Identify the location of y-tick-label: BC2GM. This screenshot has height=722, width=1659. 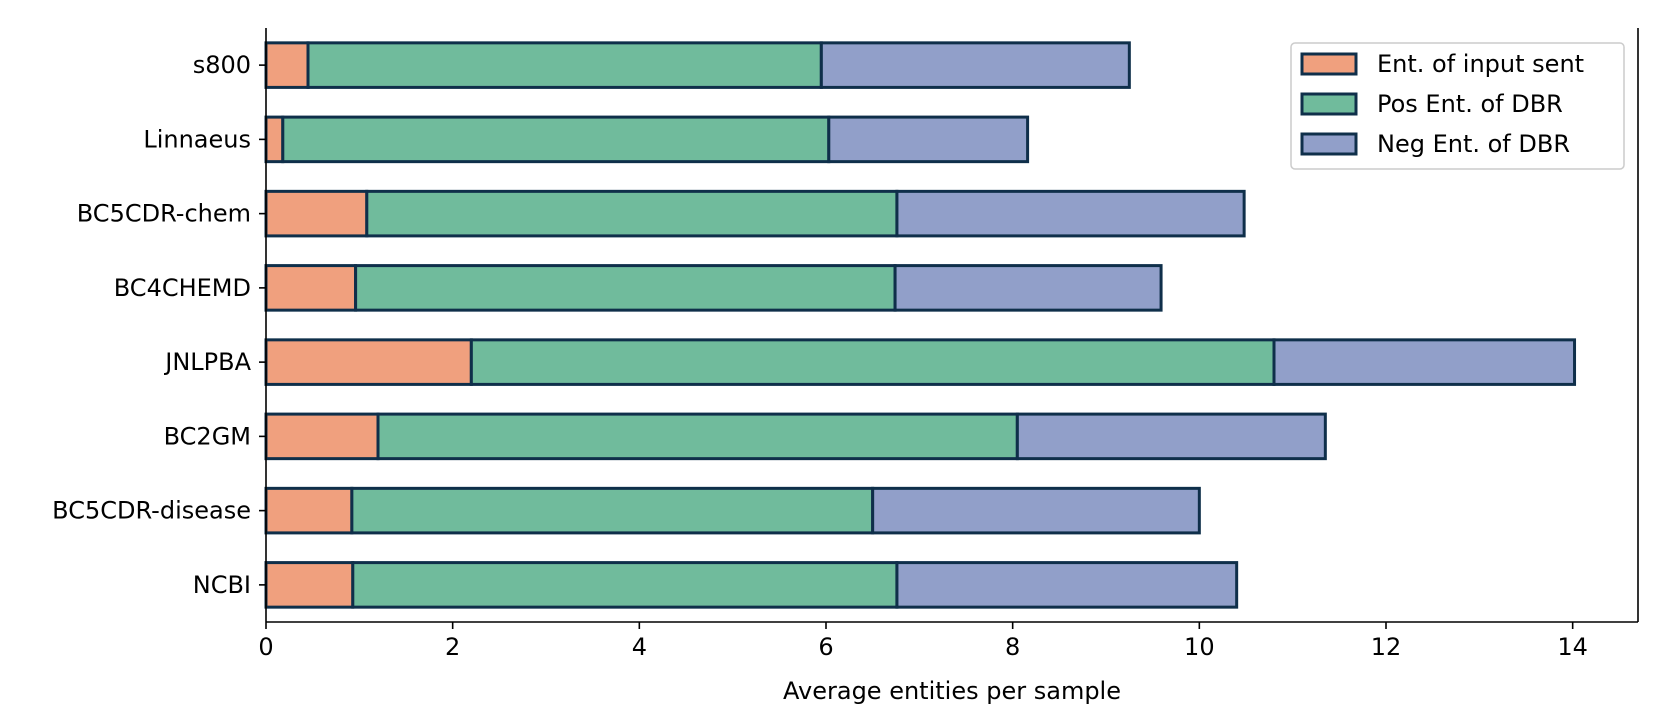
(207, 436).